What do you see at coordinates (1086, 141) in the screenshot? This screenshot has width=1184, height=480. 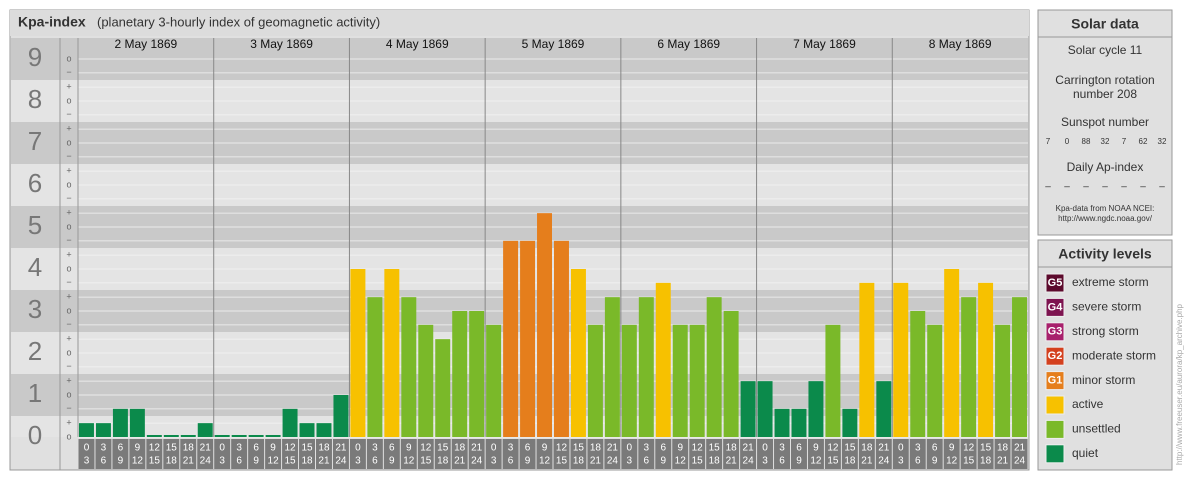 I see `sunspot-number: 88` at bounding box center [1086, 141].